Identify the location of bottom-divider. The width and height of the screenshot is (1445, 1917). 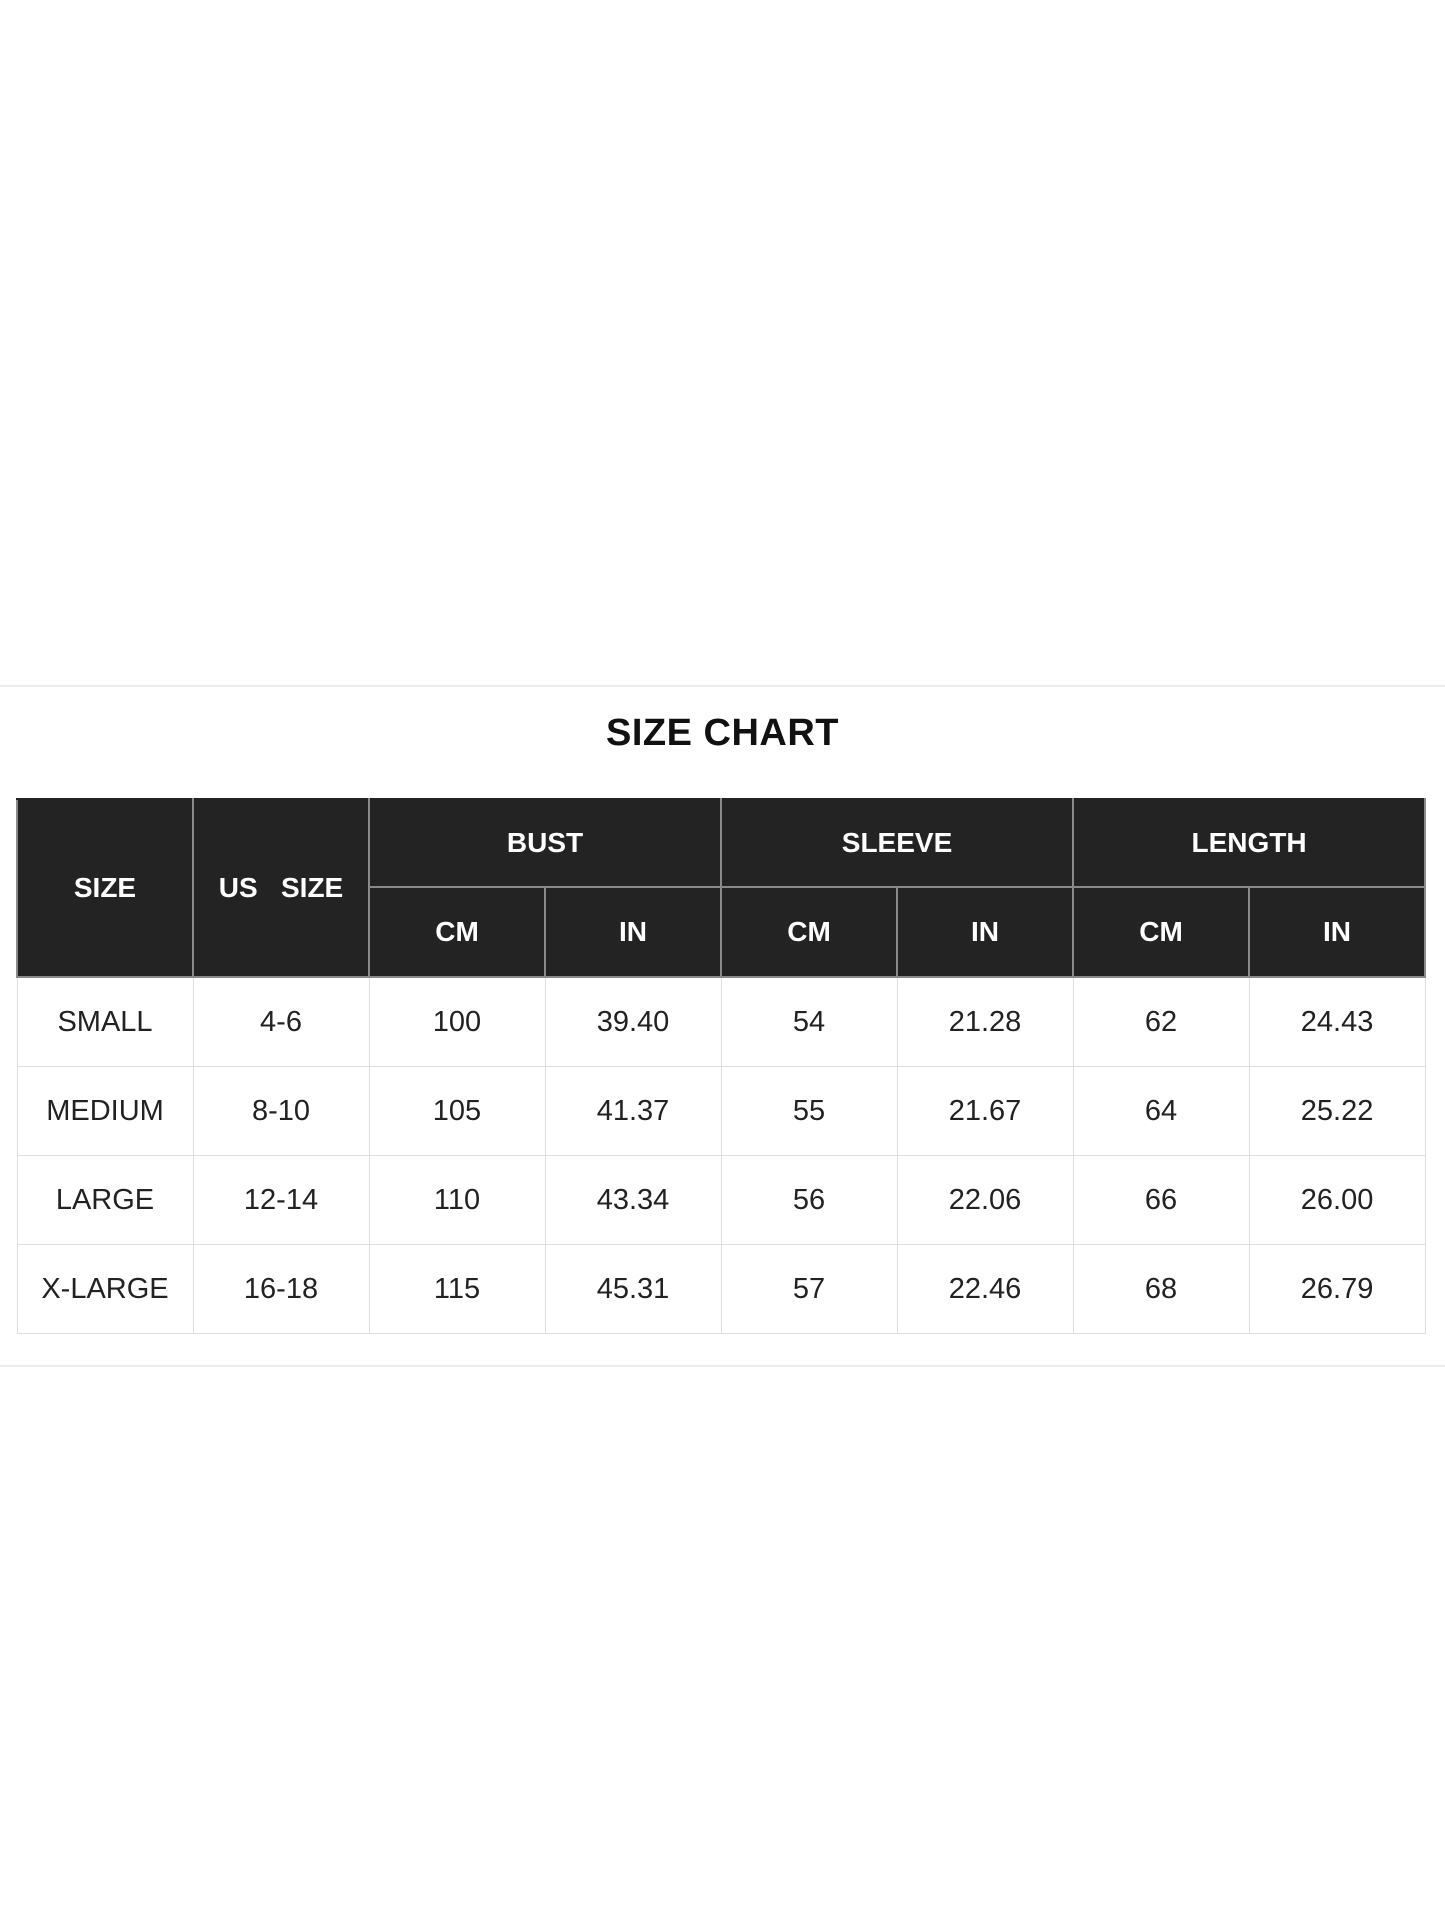
(722, 1366).